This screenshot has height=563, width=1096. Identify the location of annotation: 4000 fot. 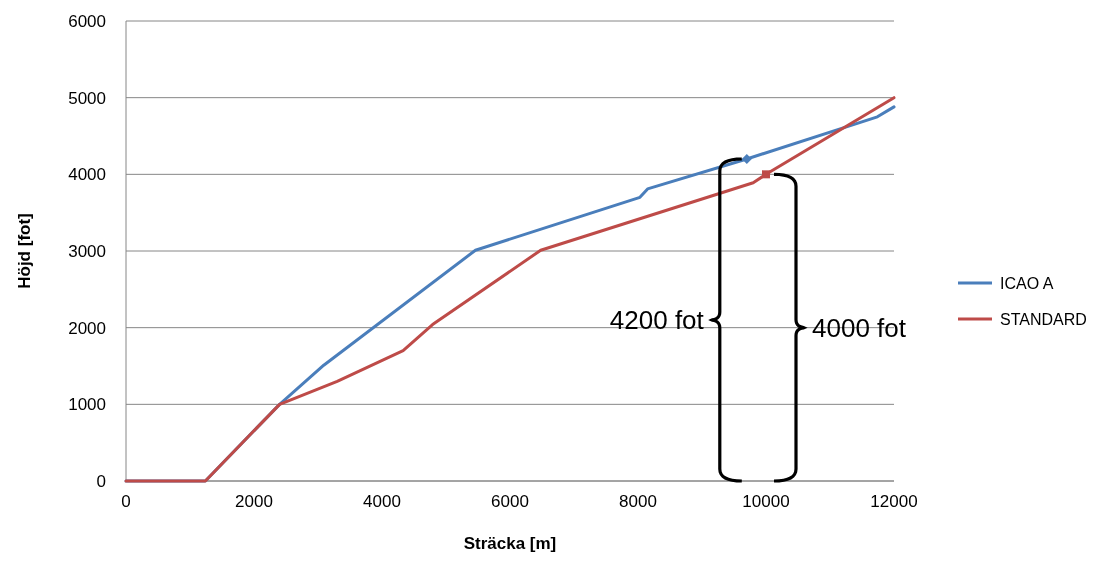
(859, 327).